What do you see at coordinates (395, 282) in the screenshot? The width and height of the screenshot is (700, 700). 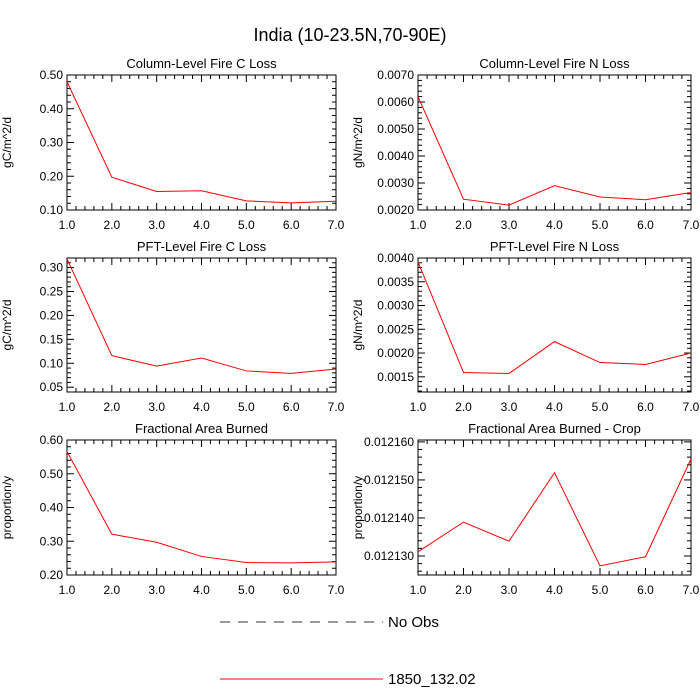 I see `y-tick-label: 0.0035` at bounding box center [395, 282].